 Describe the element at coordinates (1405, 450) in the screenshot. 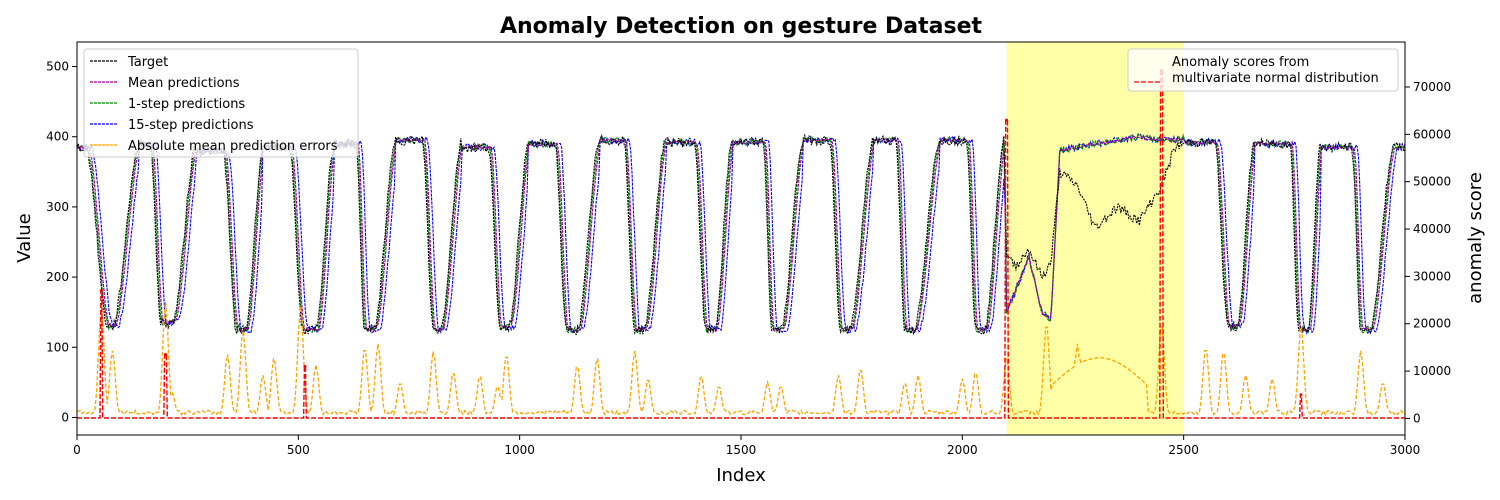

I see `x-tick-label: 3000` at that location.